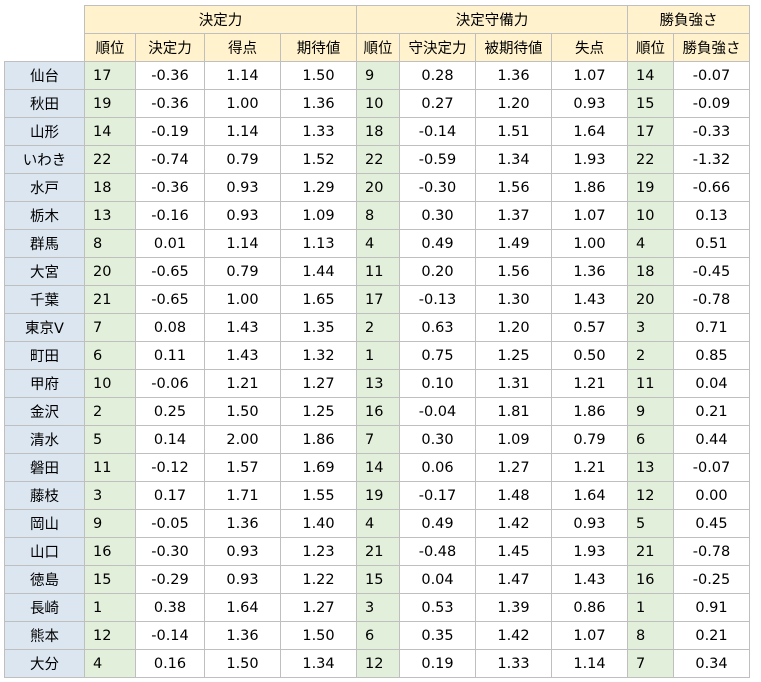  What do you see at coordinates (437, 47) in the screenshot?
I see `col-header-def-kettei: 守決定力` at bounding box center [437, 47].